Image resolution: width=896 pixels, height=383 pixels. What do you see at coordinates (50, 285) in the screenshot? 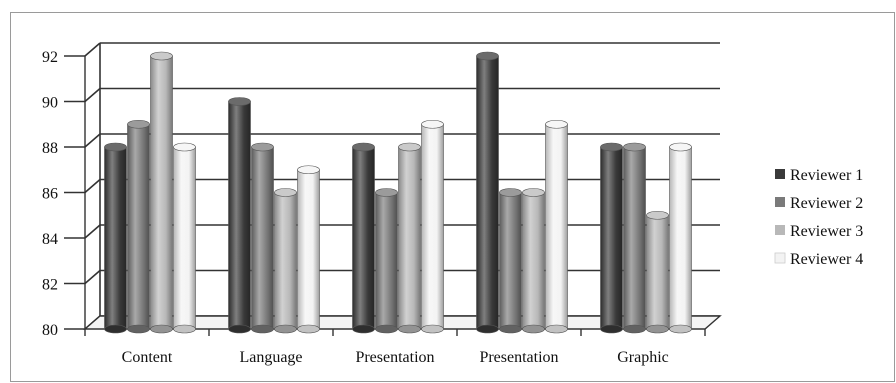
I see `y-tick-label: 82` at bounding box center [50, 285].